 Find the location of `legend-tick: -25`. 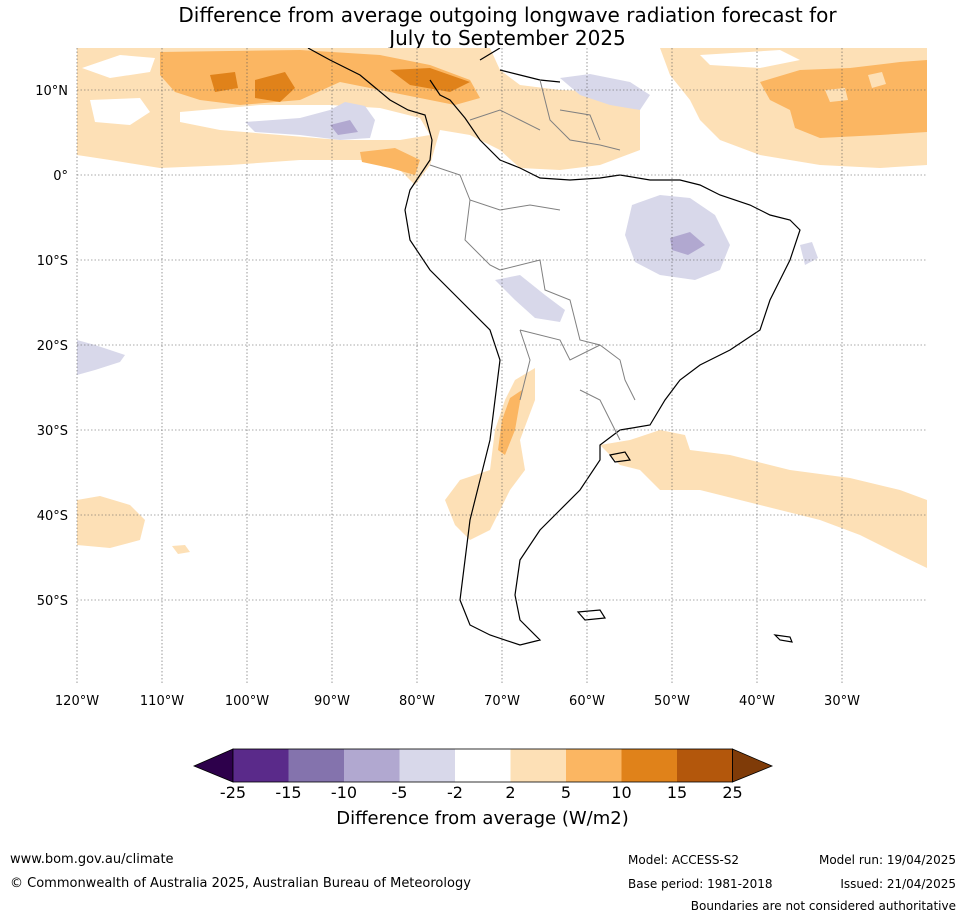

legend-tick: -25 is located at coordinates (233, 792).